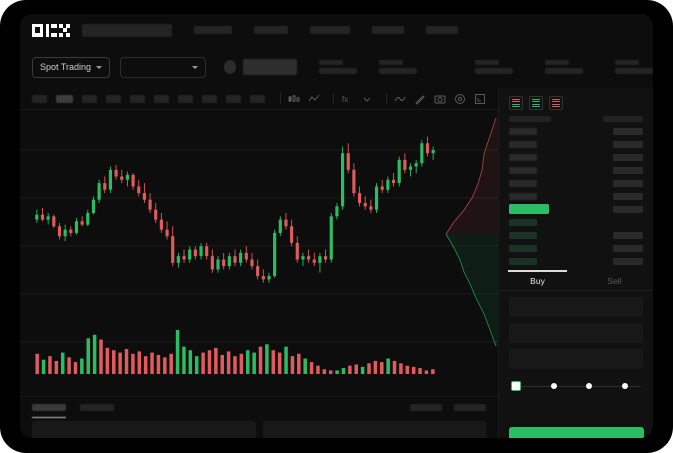 The height and width of the screenshot is (453, 673). What do you see at coordinates (37, 30) in the screenshot?
I see `logo-letter-o` at bounding box center [37, 30].